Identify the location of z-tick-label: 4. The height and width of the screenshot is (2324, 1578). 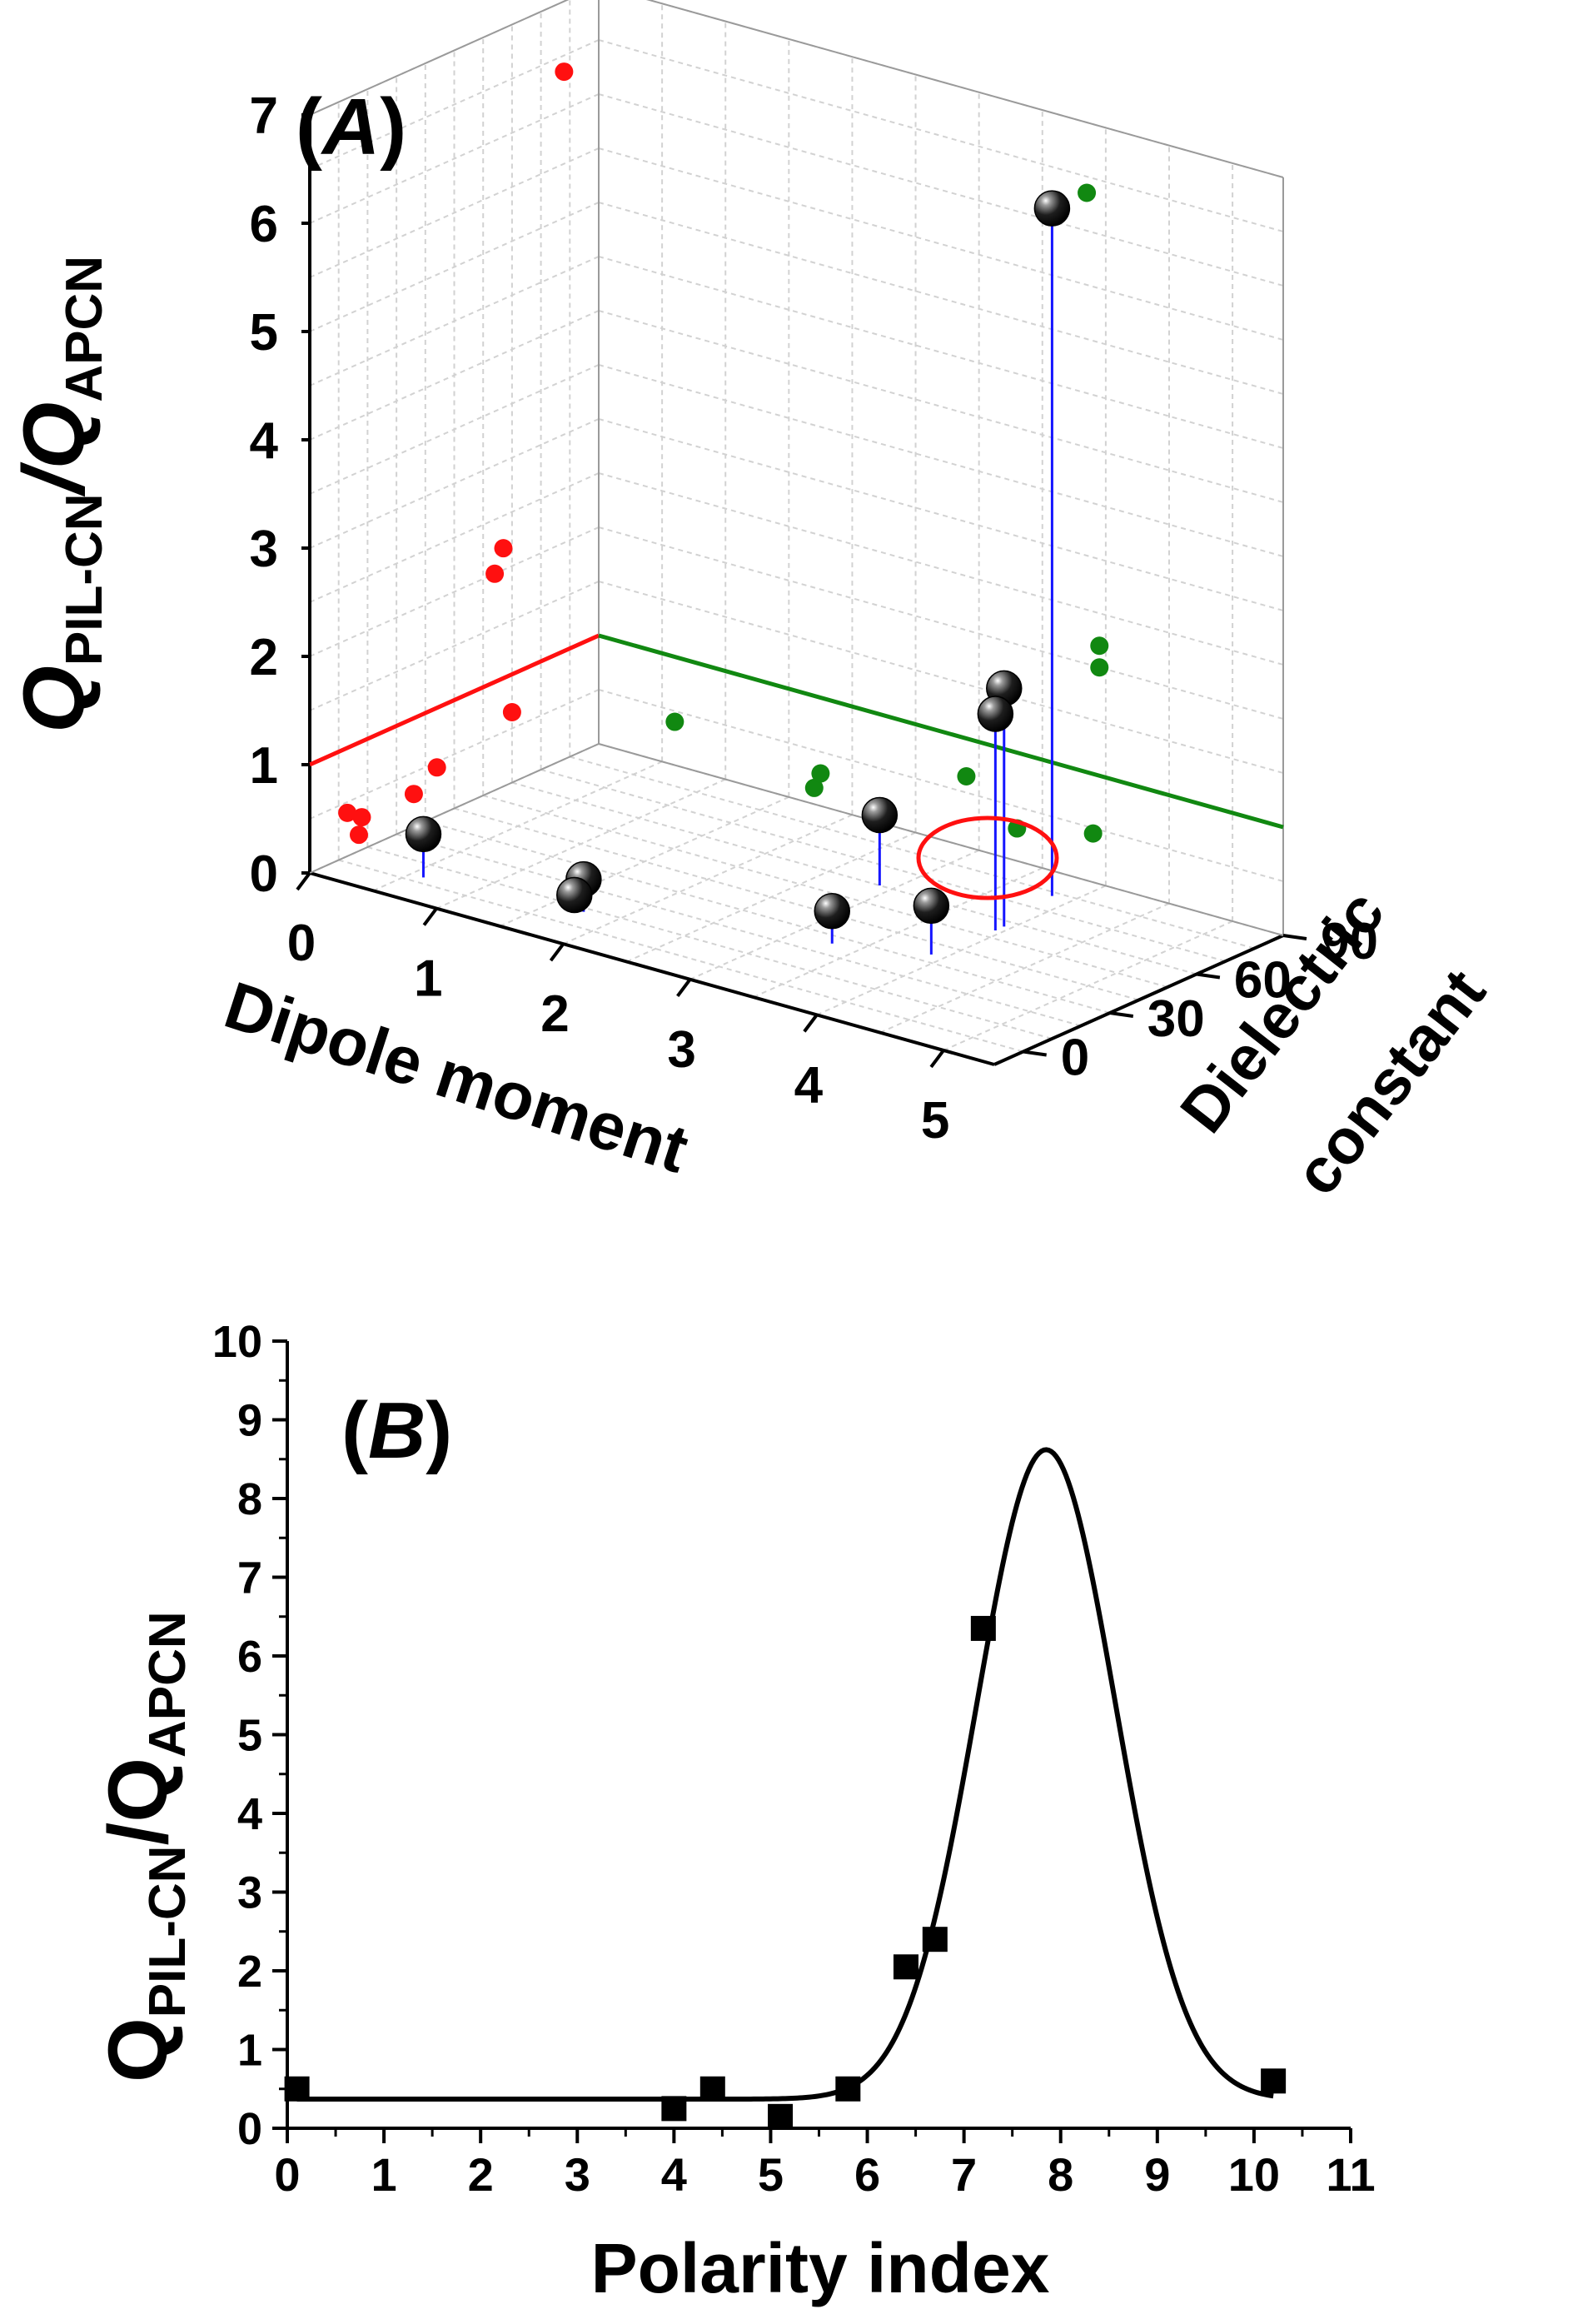
(264, 441).